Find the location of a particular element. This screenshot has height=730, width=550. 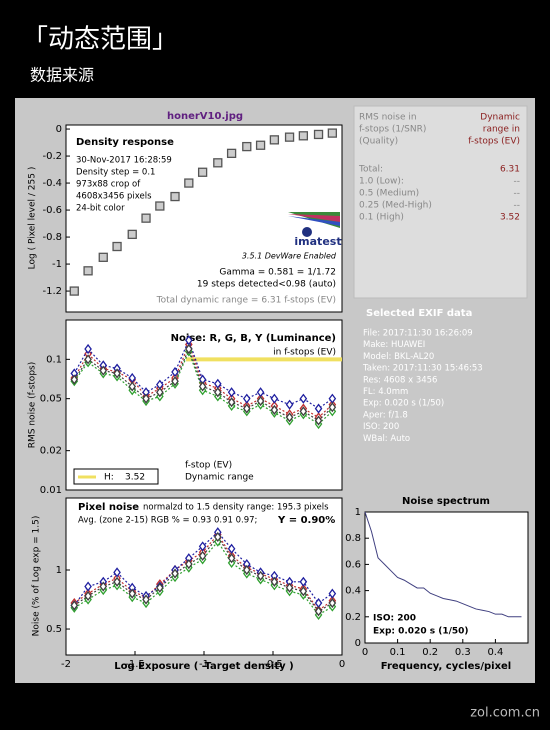

subtitle: 数据来源 is located at coordinates (62, 75).